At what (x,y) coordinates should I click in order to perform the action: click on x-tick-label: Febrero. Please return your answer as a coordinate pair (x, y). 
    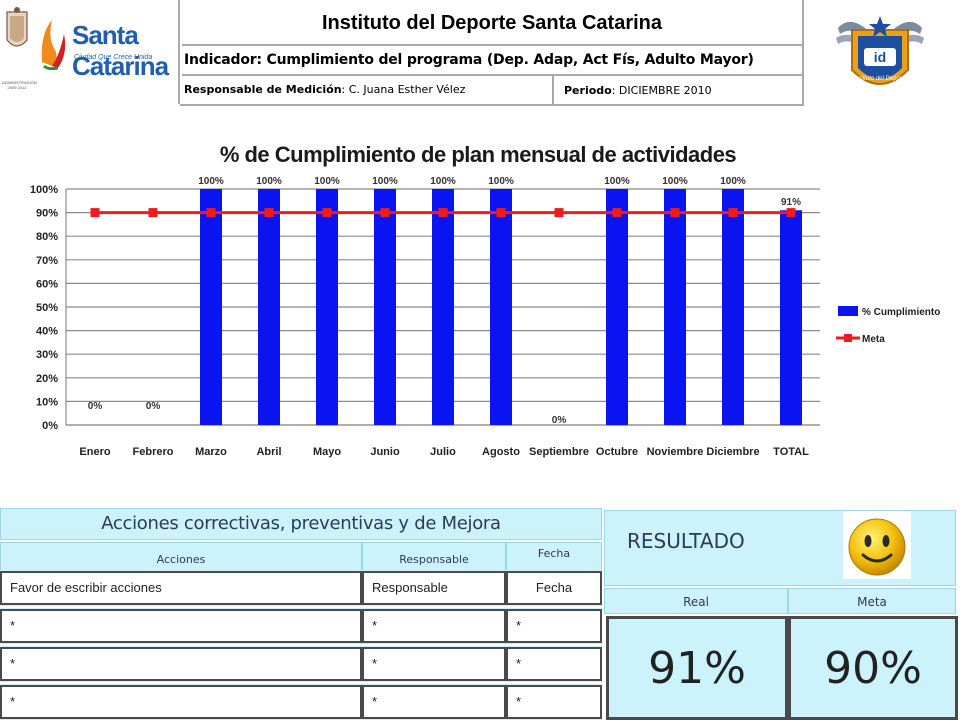
    Looking at the image, I should click on (153, 452).